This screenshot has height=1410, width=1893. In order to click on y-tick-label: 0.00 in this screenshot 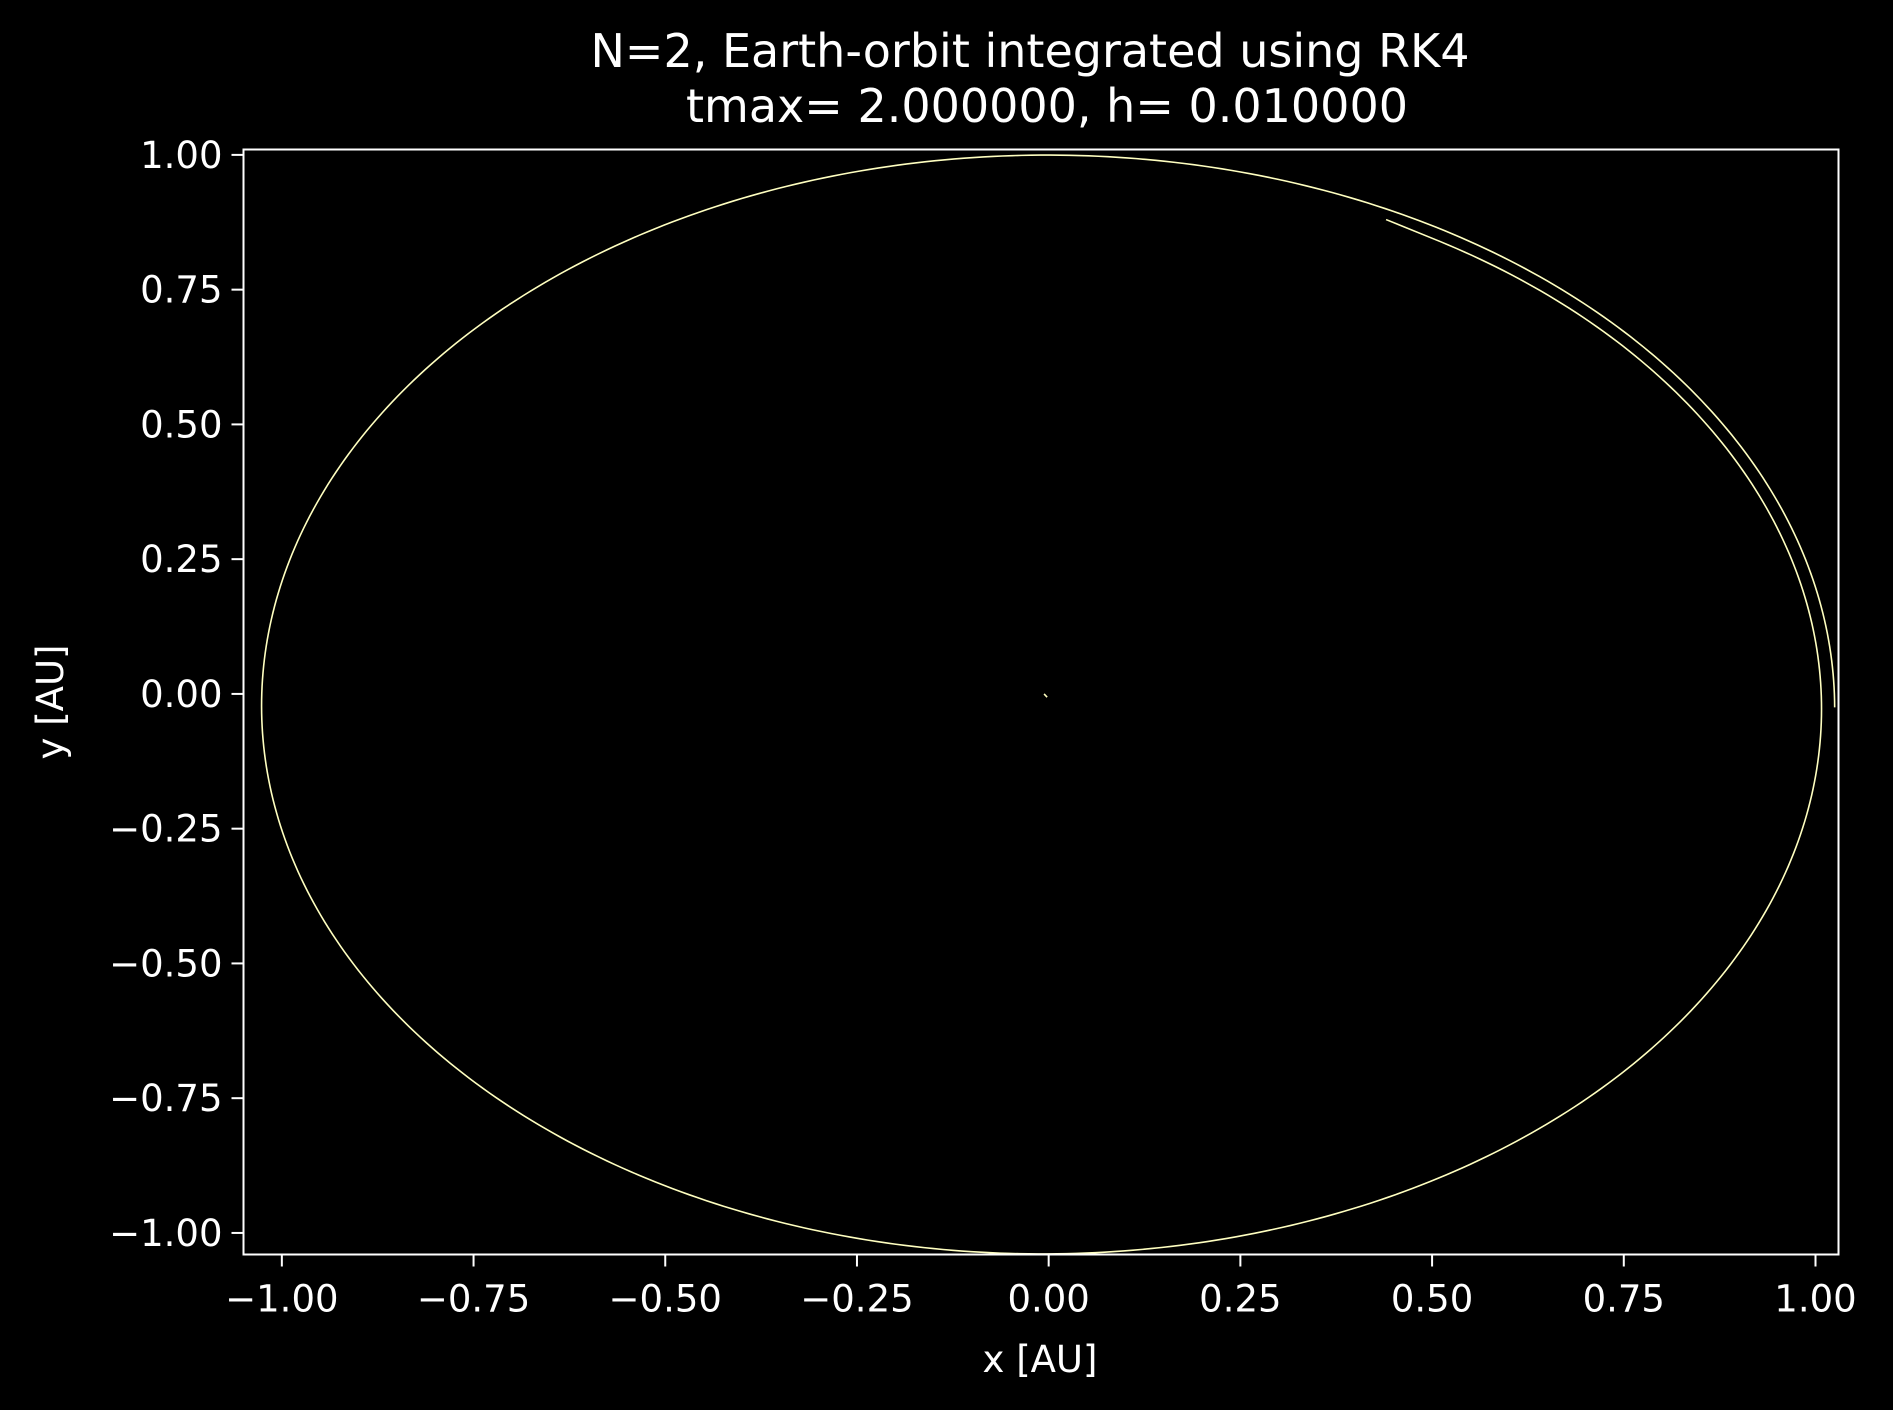, I will do `click(181, 694)`.